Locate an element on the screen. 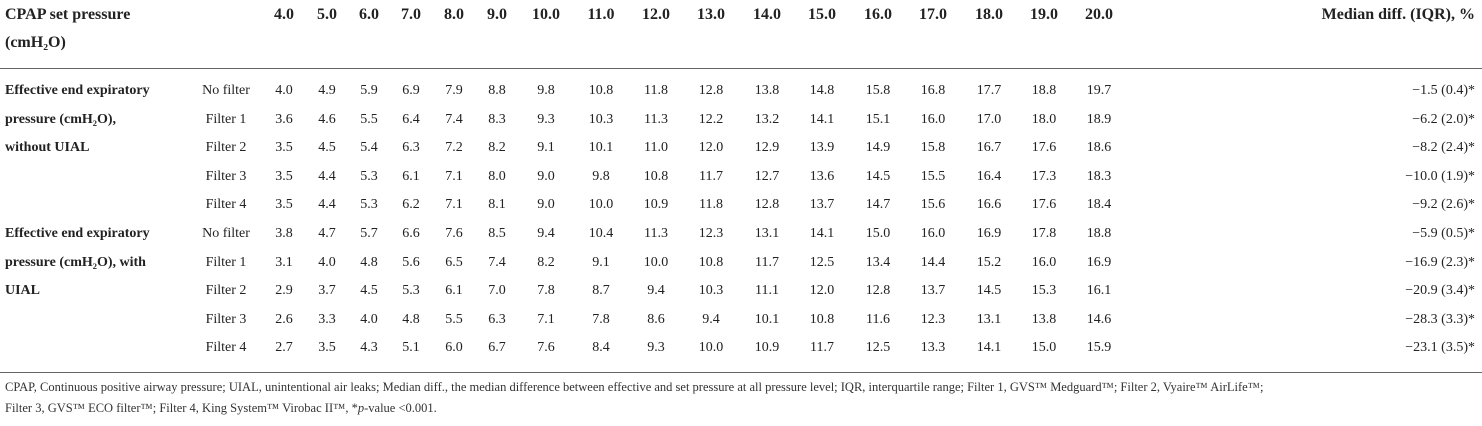 The height and width of the screenshot is (426, 1482). cell: 6.9 is located at coordinates (411, 90).